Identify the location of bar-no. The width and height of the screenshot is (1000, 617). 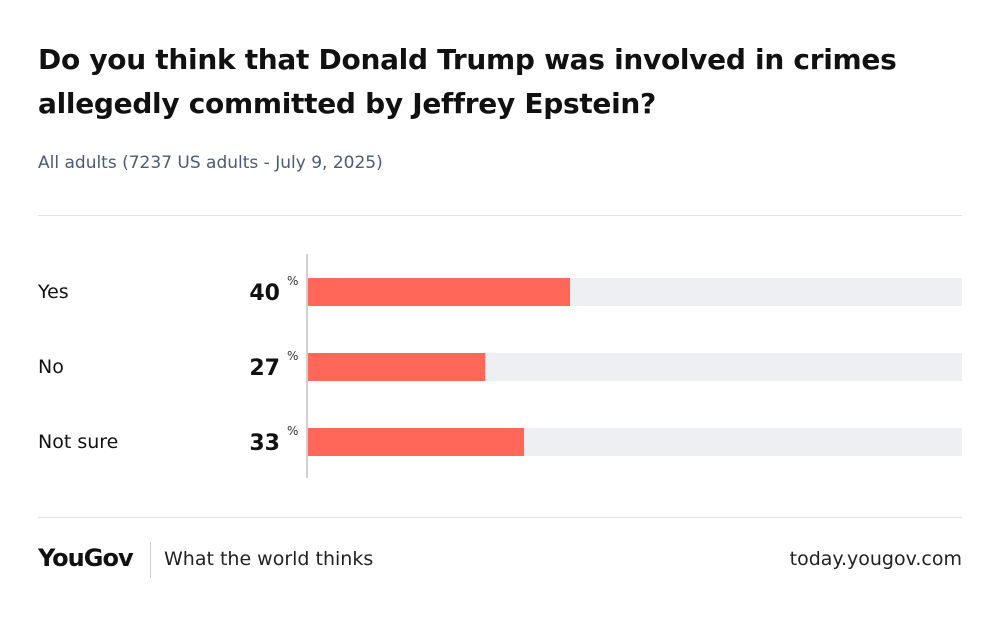
(396, 367).